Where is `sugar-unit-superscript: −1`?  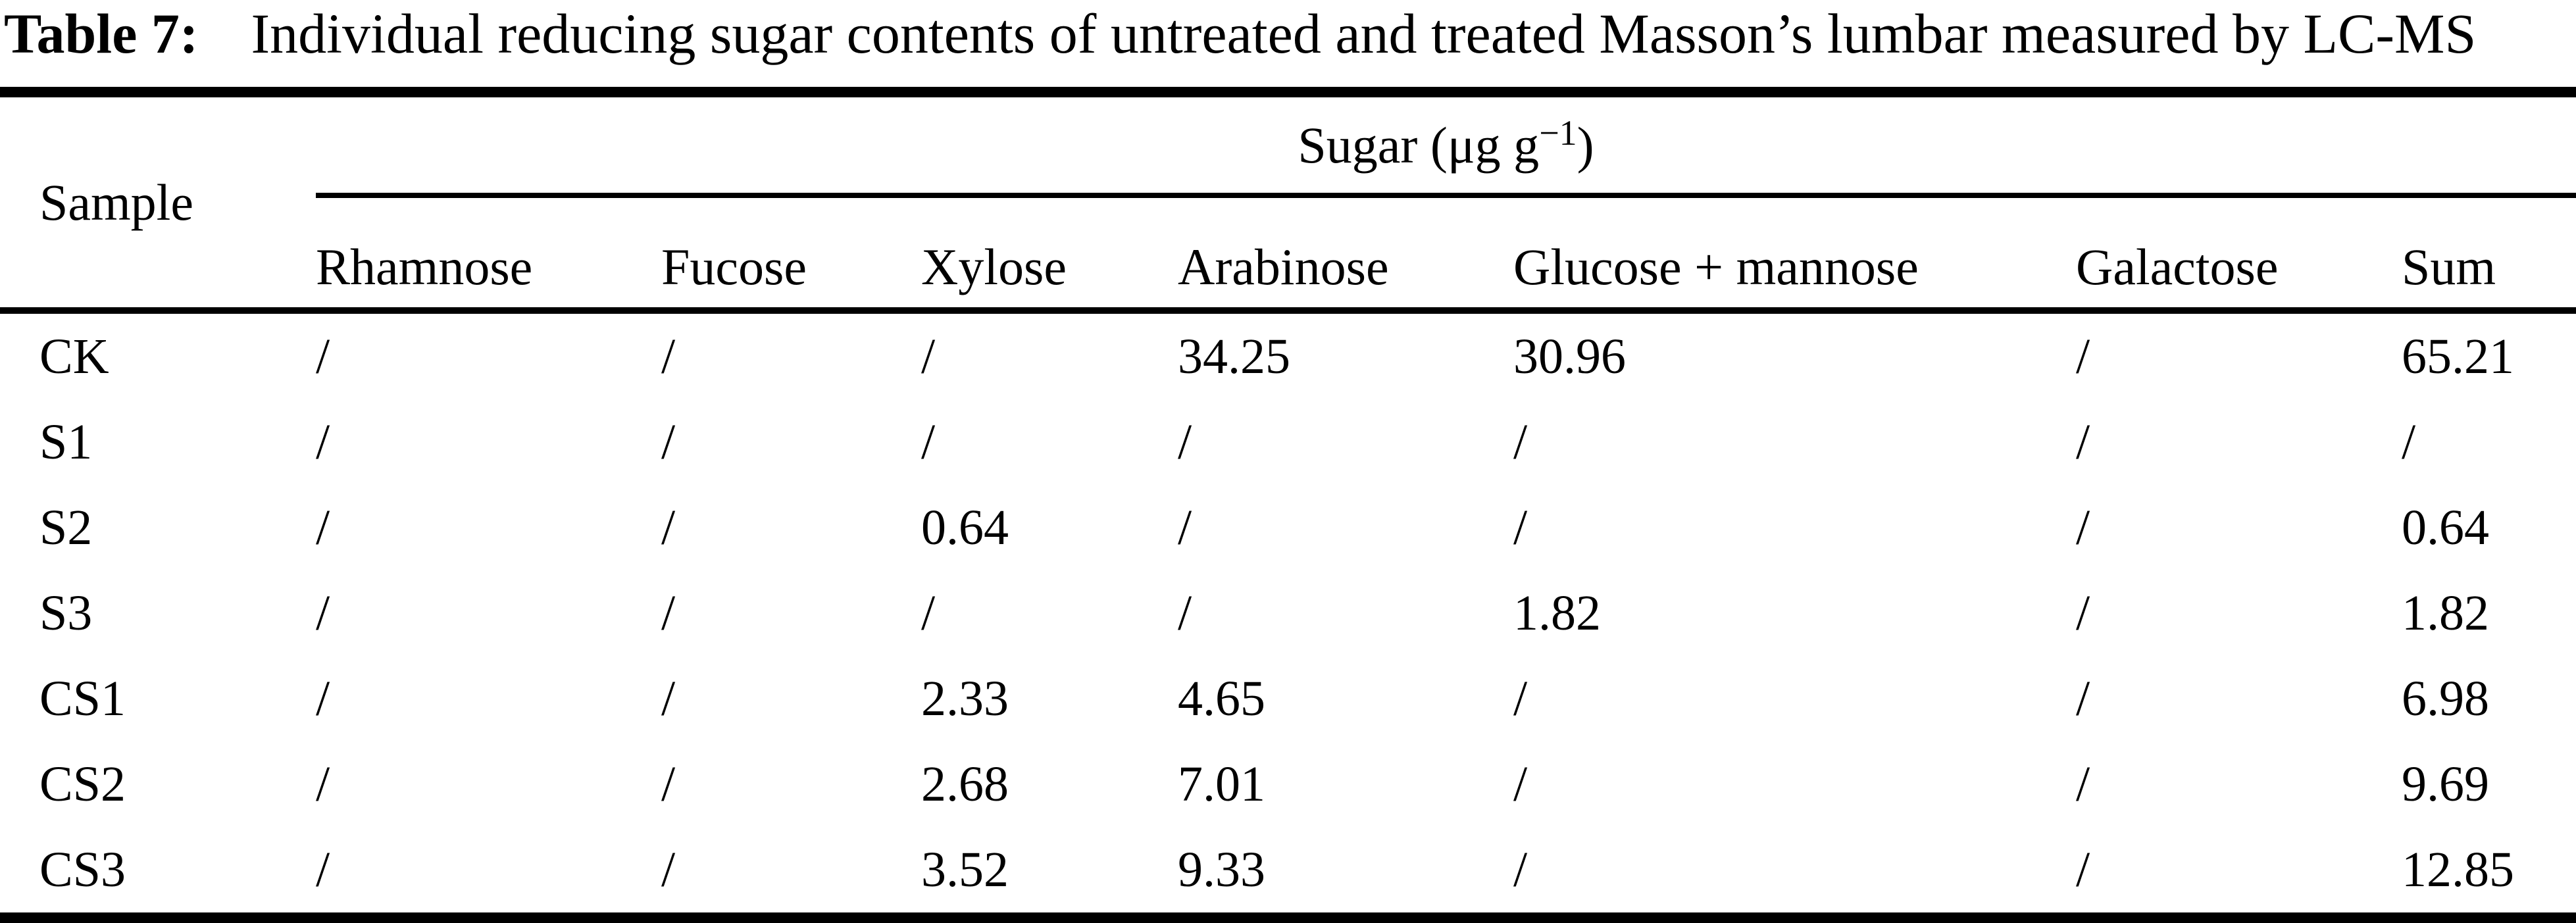
sugar-unit-superscript: −1 is located at coordinates (1558, 132).